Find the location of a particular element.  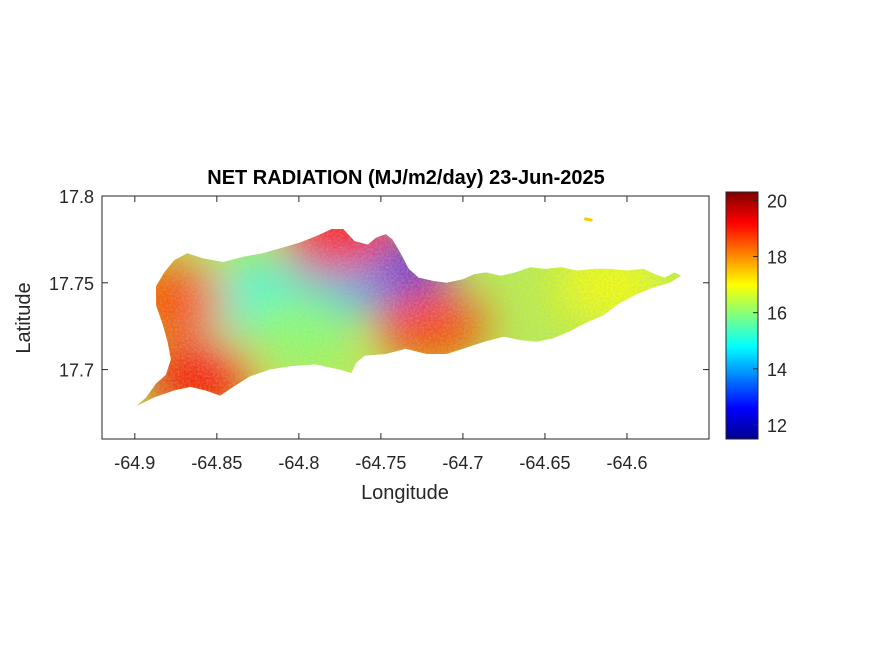

x-tick-label: -64.75 is located at coordinates (380, 463).